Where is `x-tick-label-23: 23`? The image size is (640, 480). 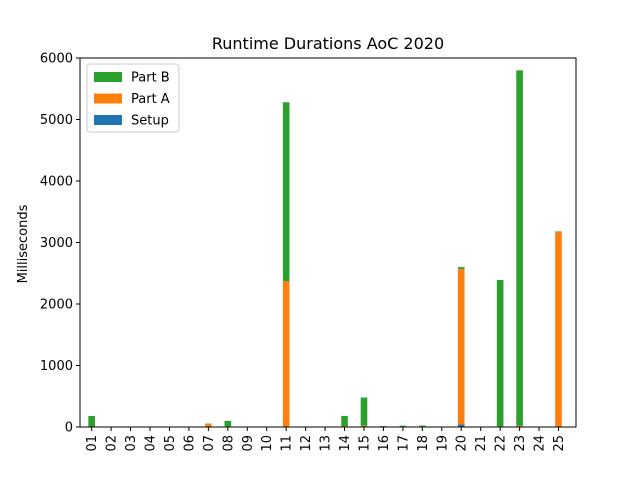
x-tick-label-23: 23 is located at coordinates (520, 443).